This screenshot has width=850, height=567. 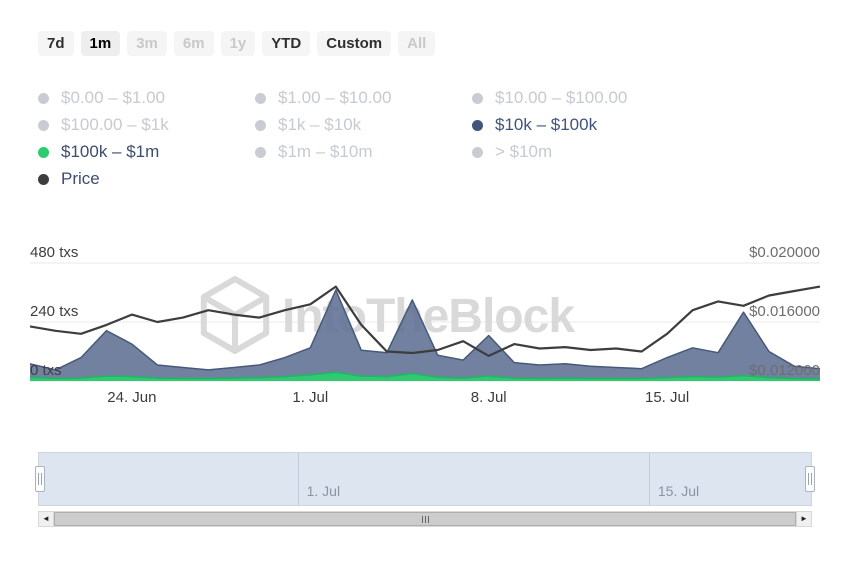 I want to click on legend-item-7: $1m – $10m, so click(x=363, y=152).